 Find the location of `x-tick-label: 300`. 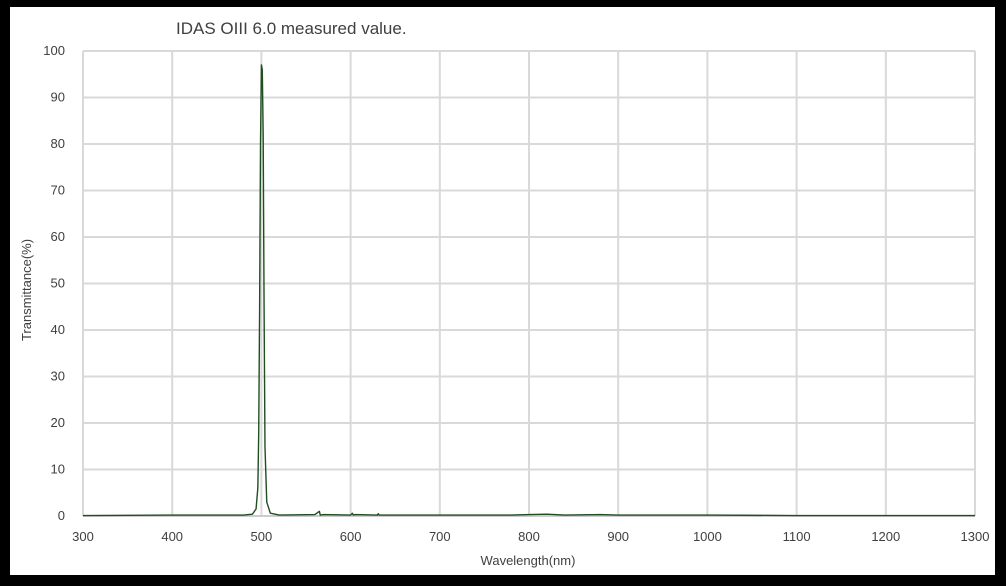

x-tick-label: 300 is located at coordinates (83, 536).